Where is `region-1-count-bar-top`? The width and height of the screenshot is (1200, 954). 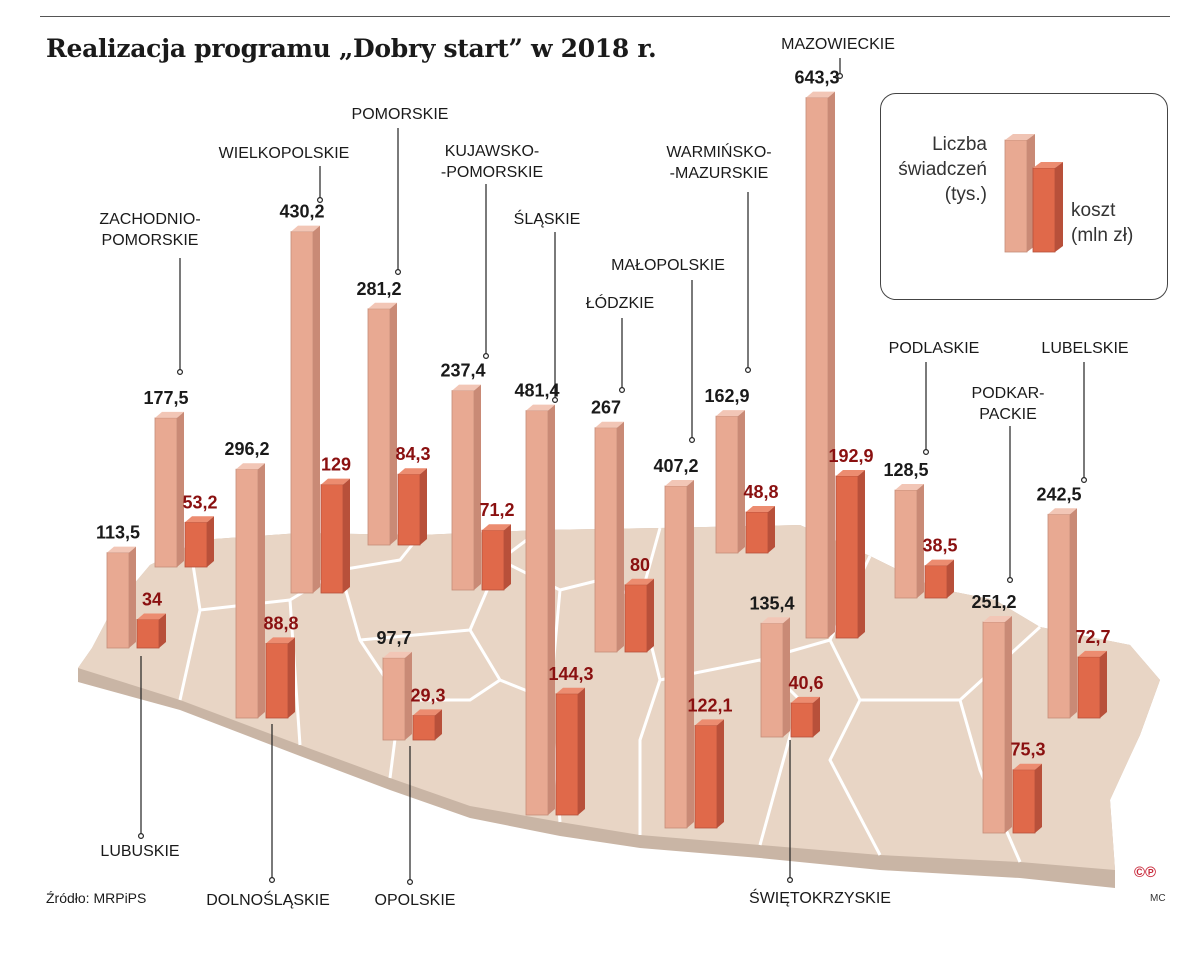
region-1-count-bar-top is located at coordinates (121, 549).